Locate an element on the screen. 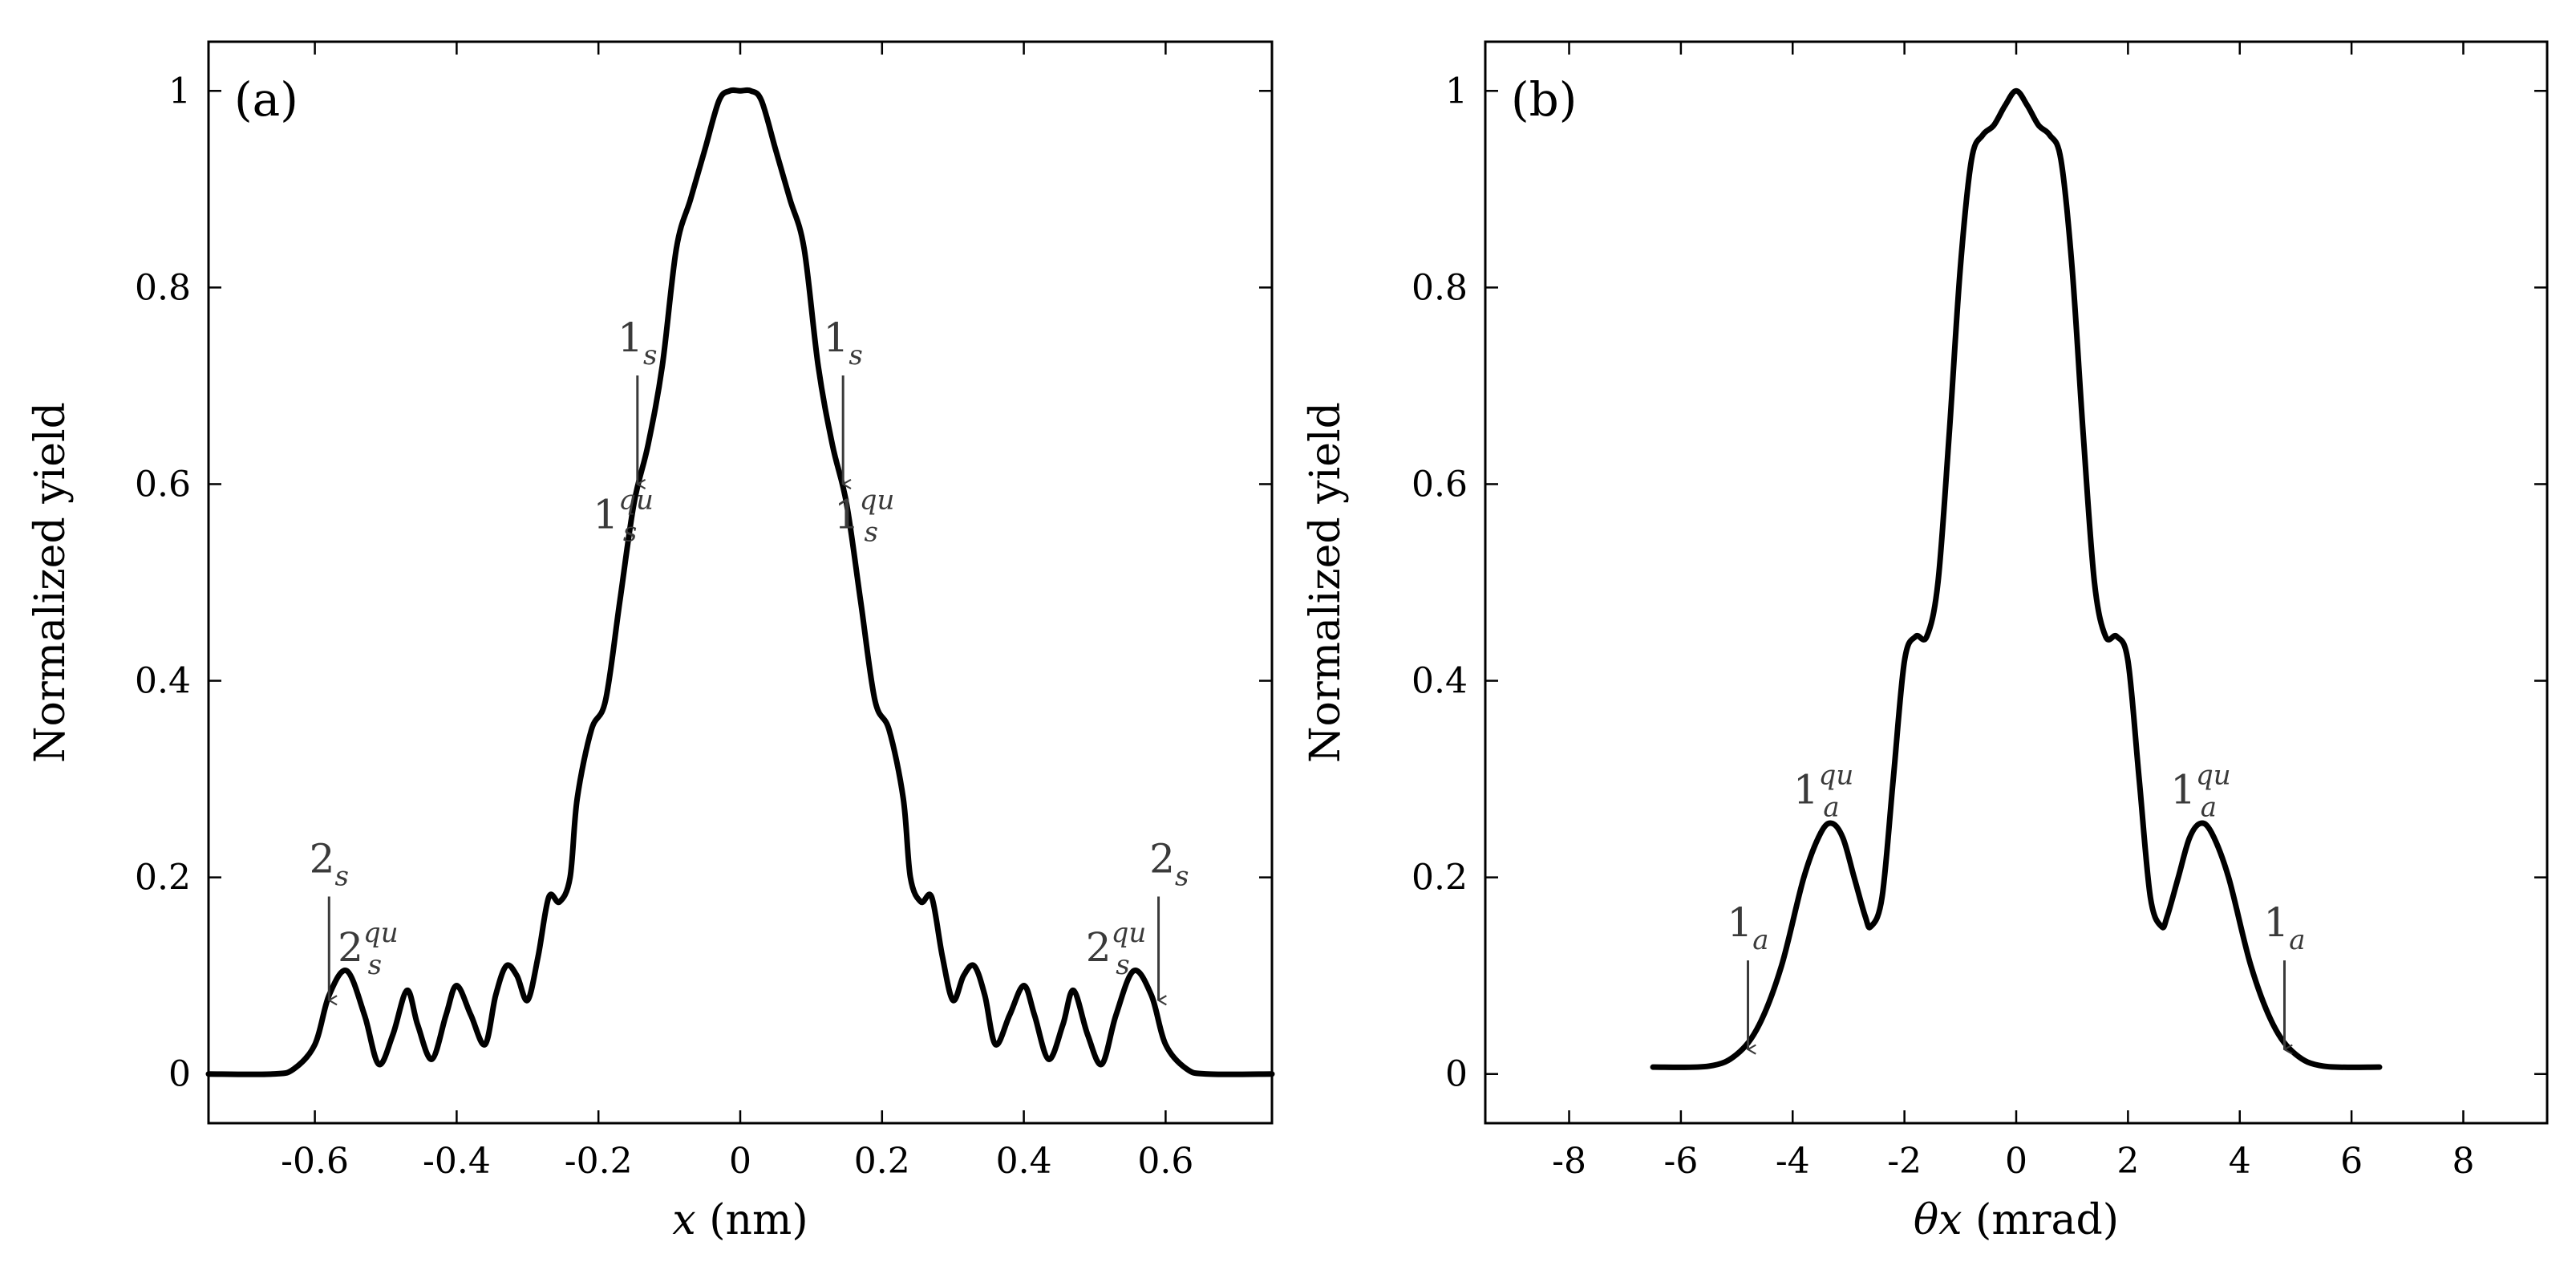  x-tick-label: 8 is located at coordinates (2463, 1161).